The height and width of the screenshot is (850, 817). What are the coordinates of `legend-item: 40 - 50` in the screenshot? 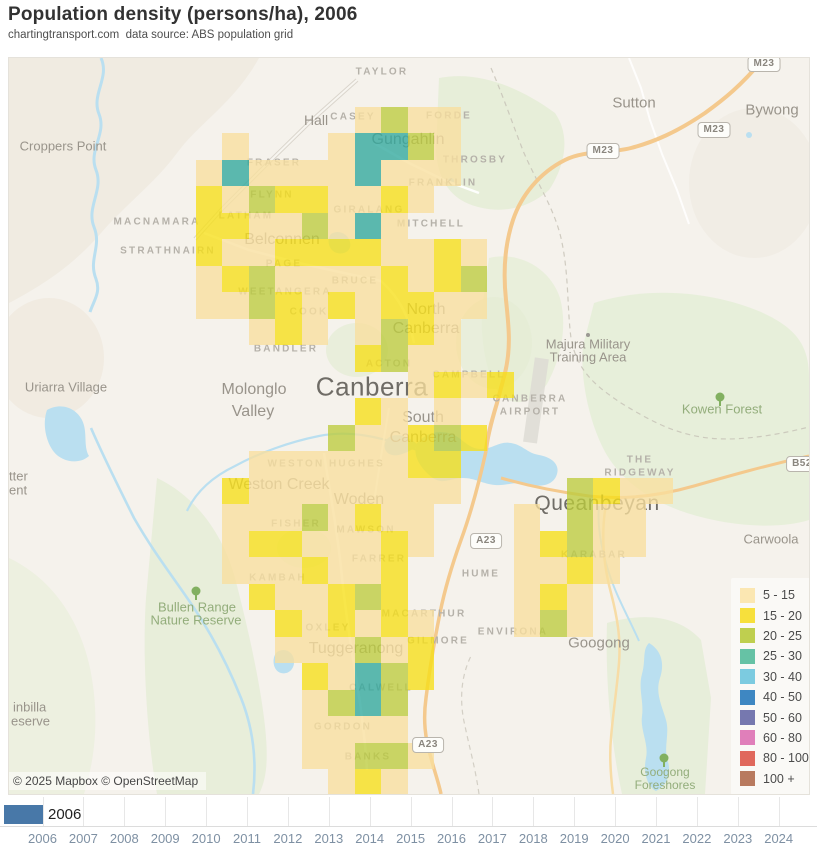 It's located at (774, 697).